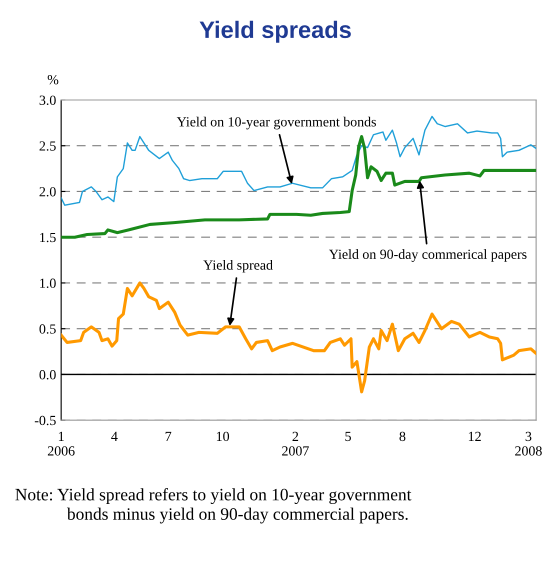  I want to click on x-tick-label: 10, so click(223, 437).